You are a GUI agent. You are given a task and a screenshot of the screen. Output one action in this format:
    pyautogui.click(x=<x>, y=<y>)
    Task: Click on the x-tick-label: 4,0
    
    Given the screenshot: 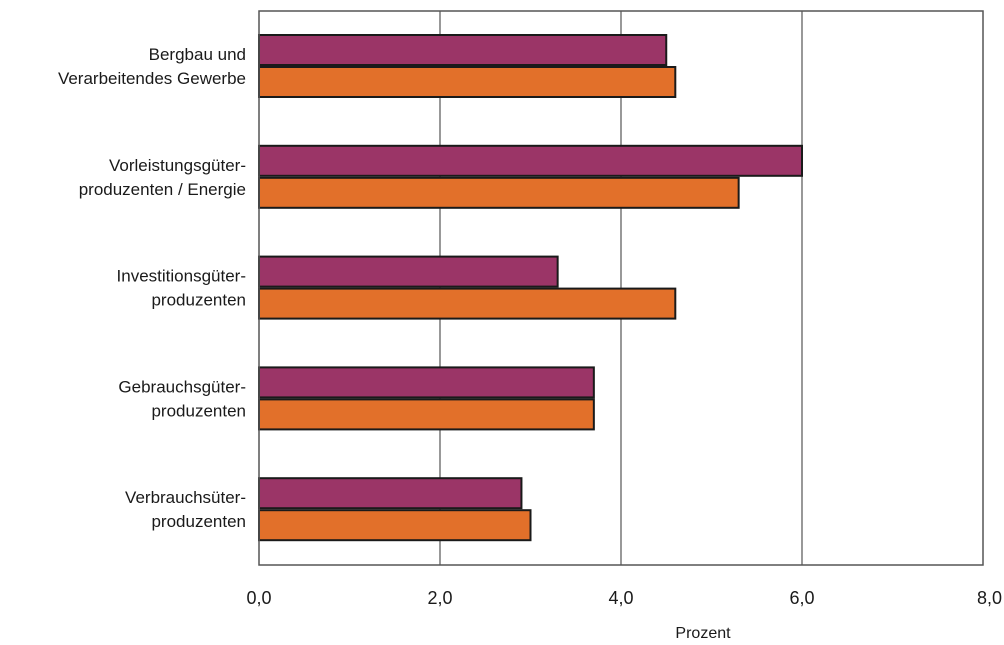 What is the action you would take?
    pyautogui.click(x=620, y=598)
    